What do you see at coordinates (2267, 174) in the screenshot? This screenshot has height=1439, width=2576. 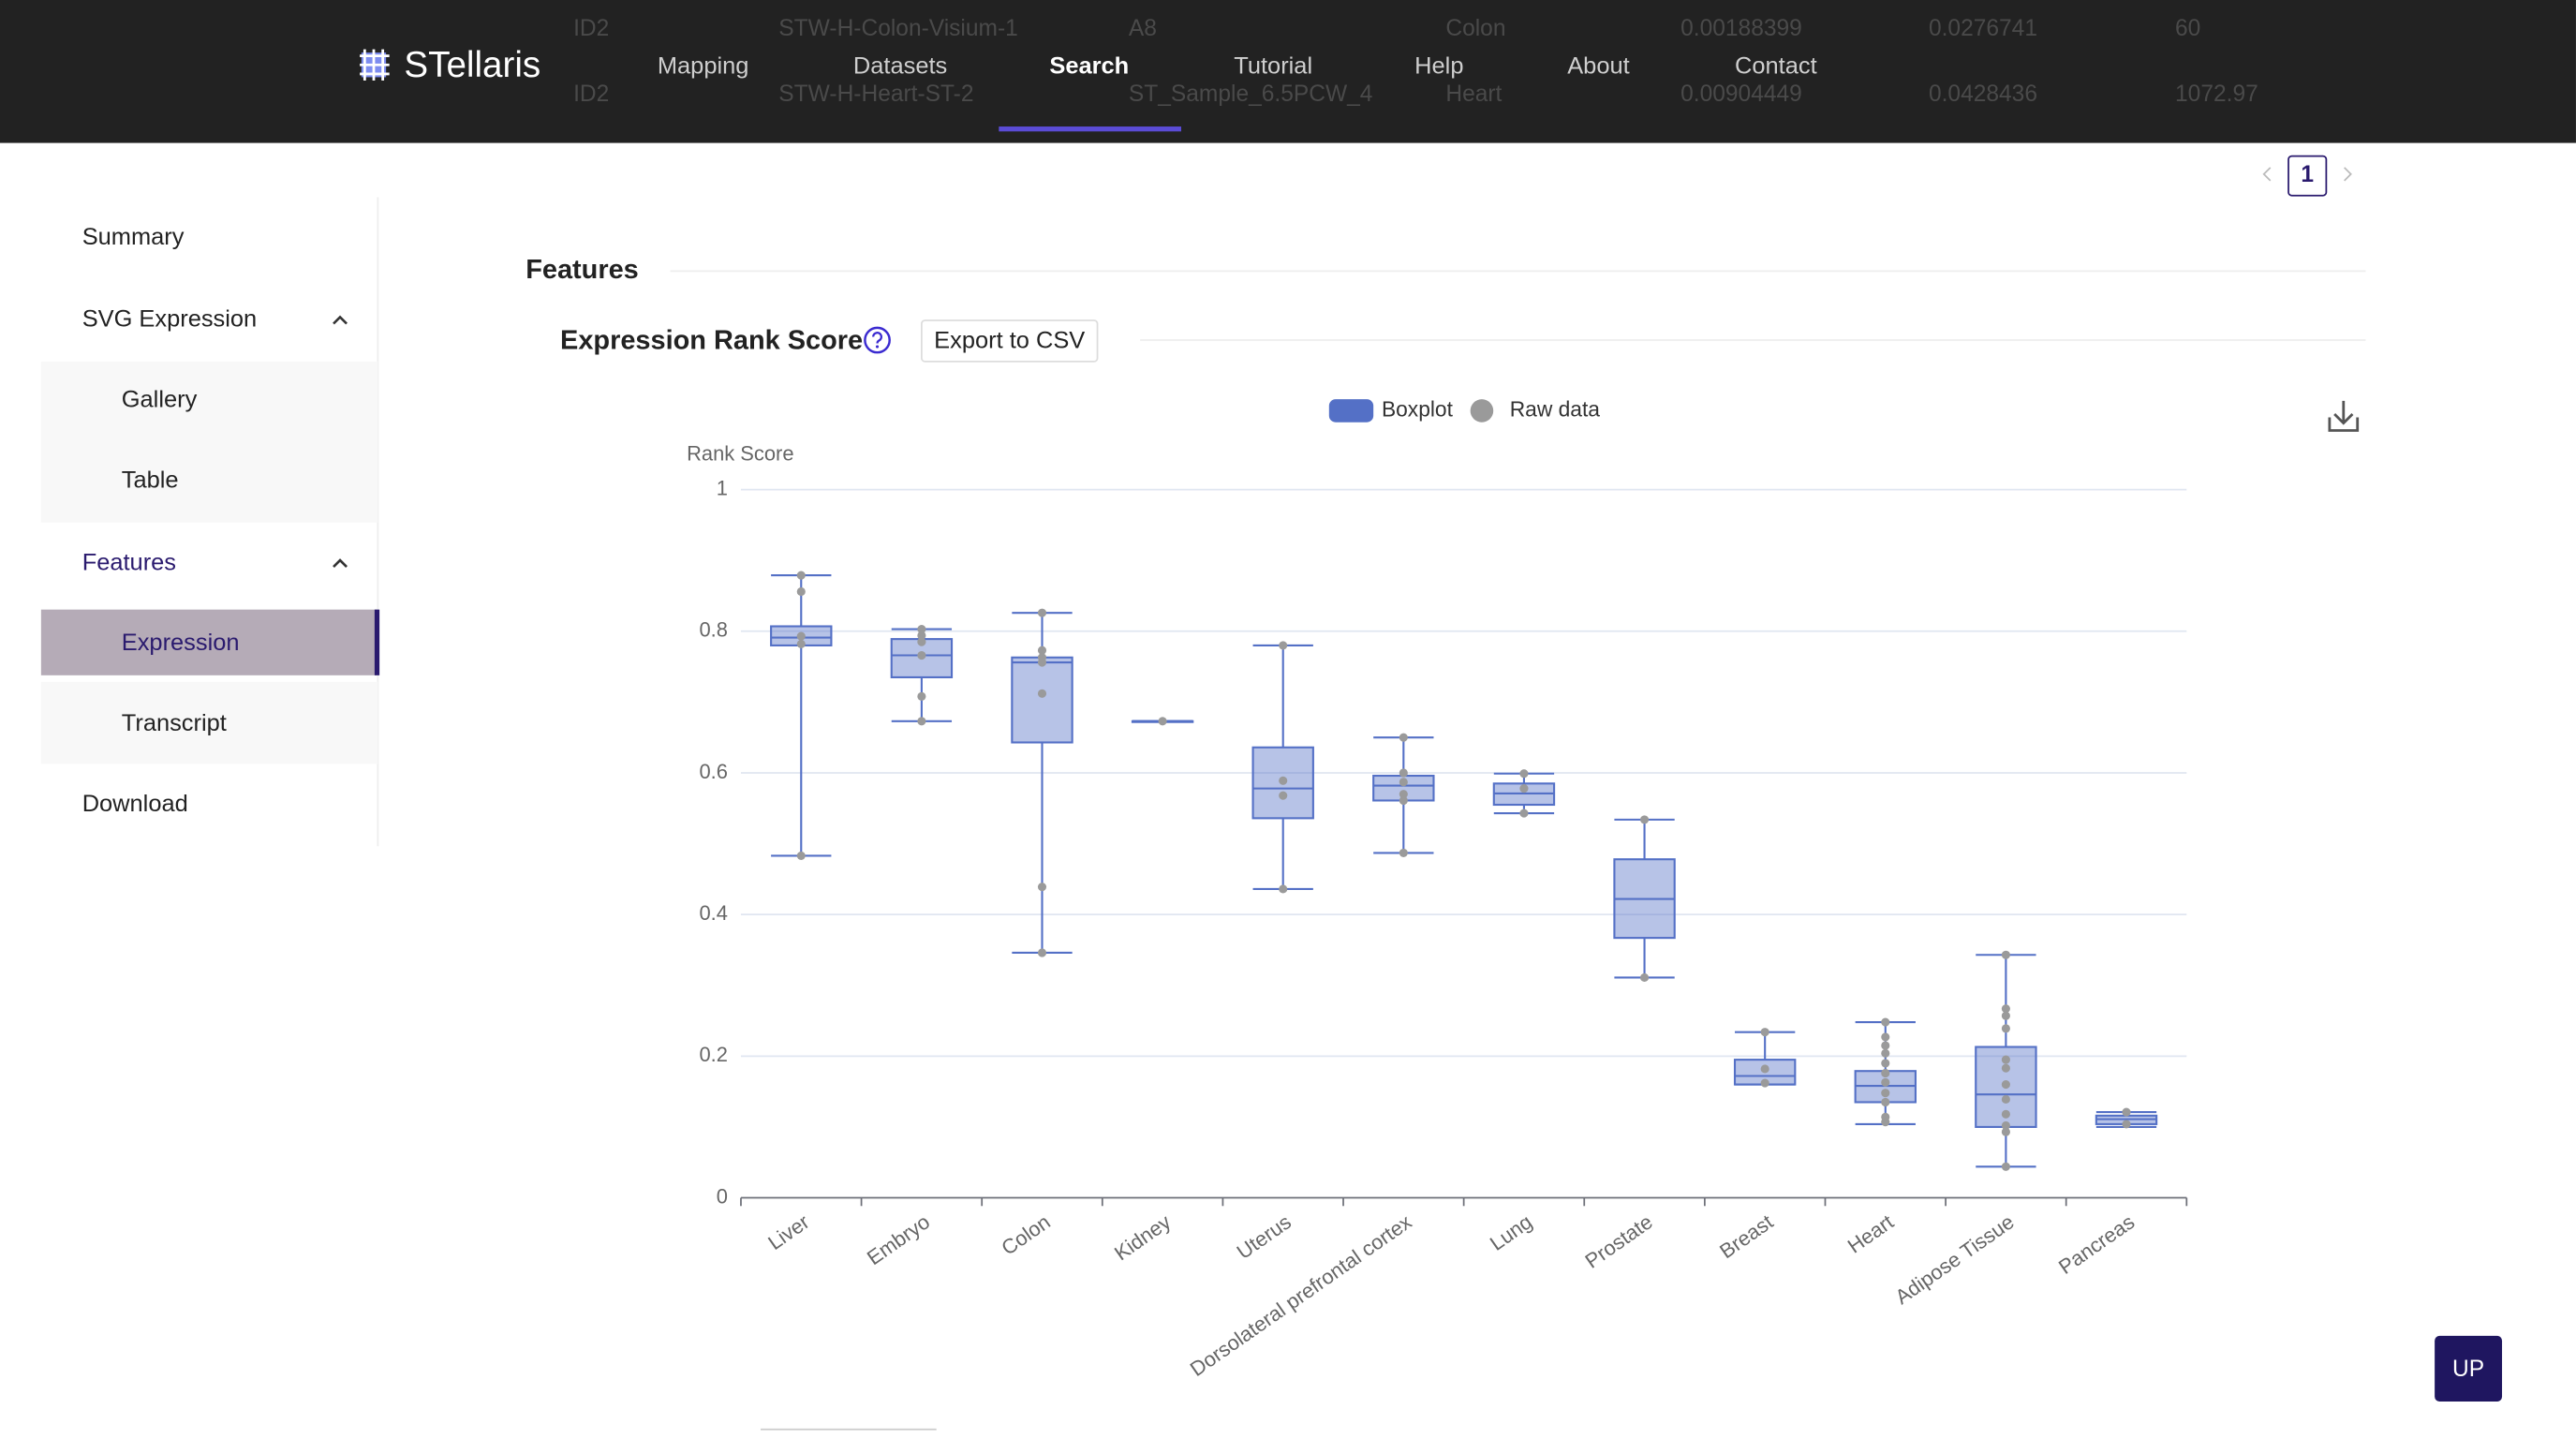 I see `prev-page` at bounding box center [2267, 174].